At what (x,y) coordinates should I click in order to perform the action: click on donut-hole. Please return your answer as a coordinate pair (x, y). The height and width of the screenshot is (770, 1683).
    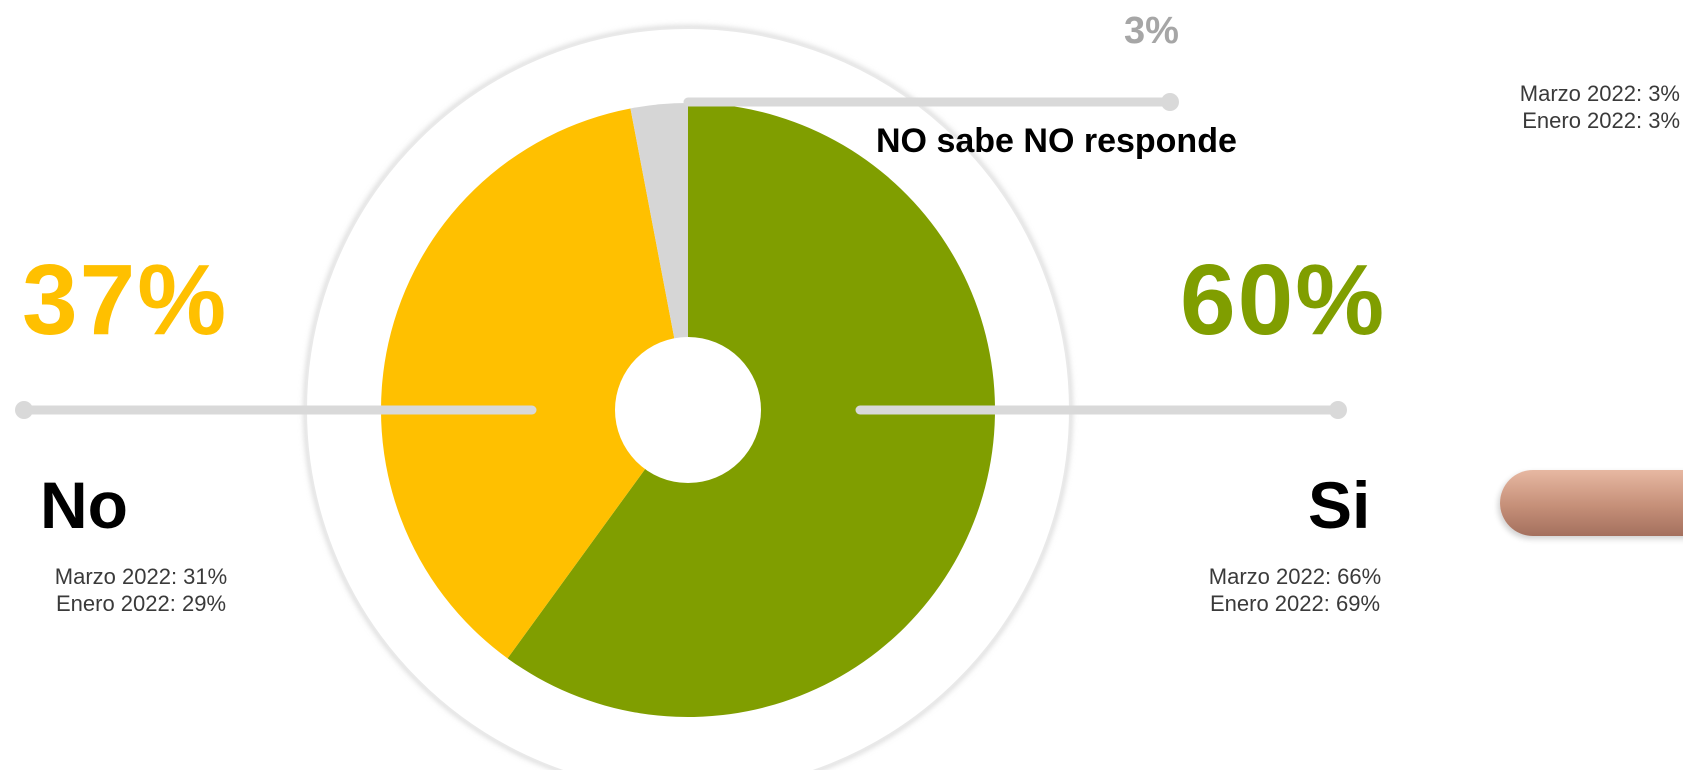
    Looking at the image, I should click on (688, 410).